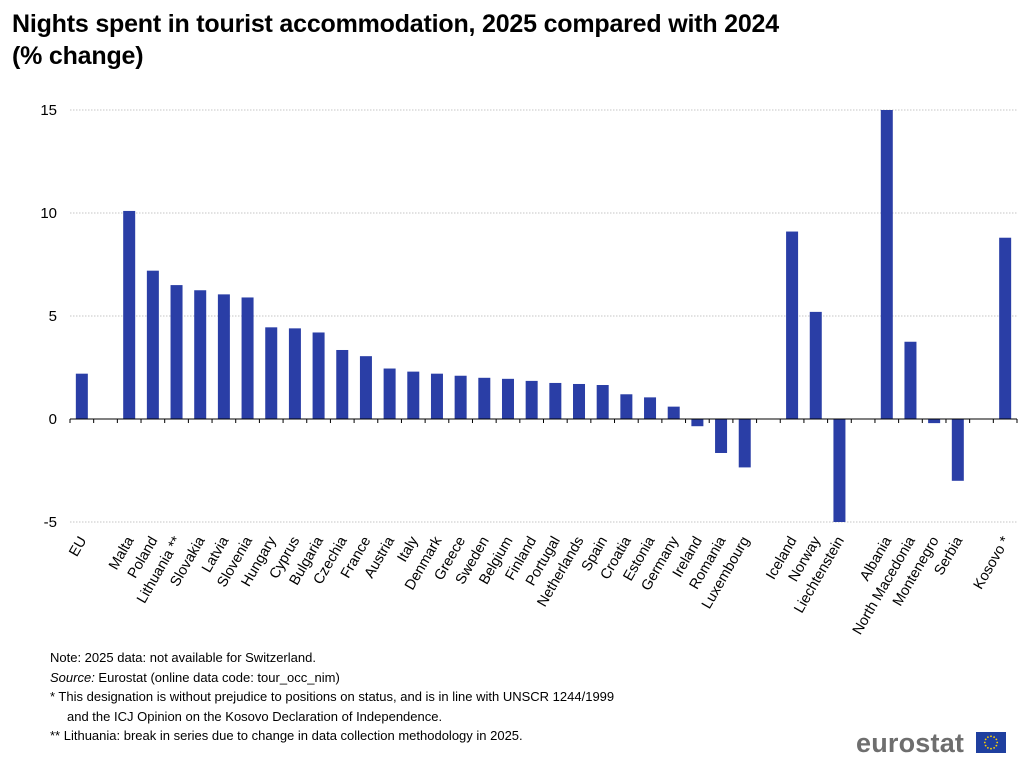 The height and width of the screenshot is (759, 1024). I want to click on x-axis, so click(543, 420).